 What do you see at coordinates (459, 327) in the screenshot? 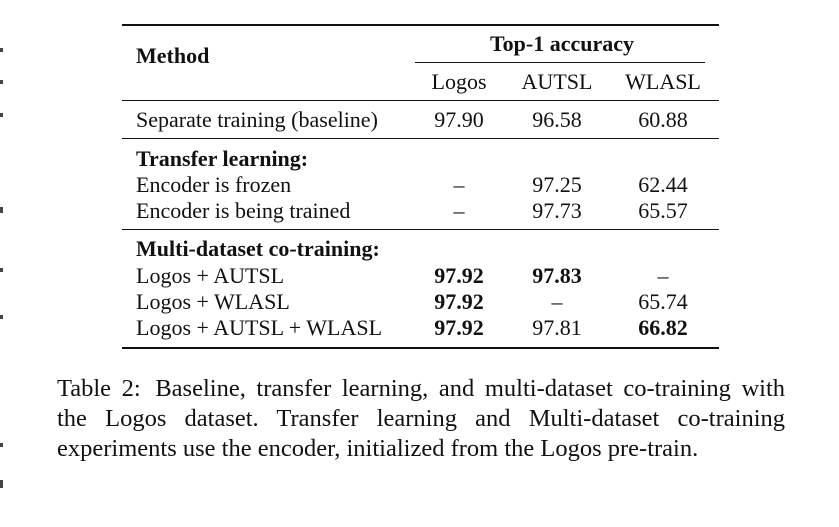
I see `cotrain-all-logos: 97.92` at bounding box center [459, 327].